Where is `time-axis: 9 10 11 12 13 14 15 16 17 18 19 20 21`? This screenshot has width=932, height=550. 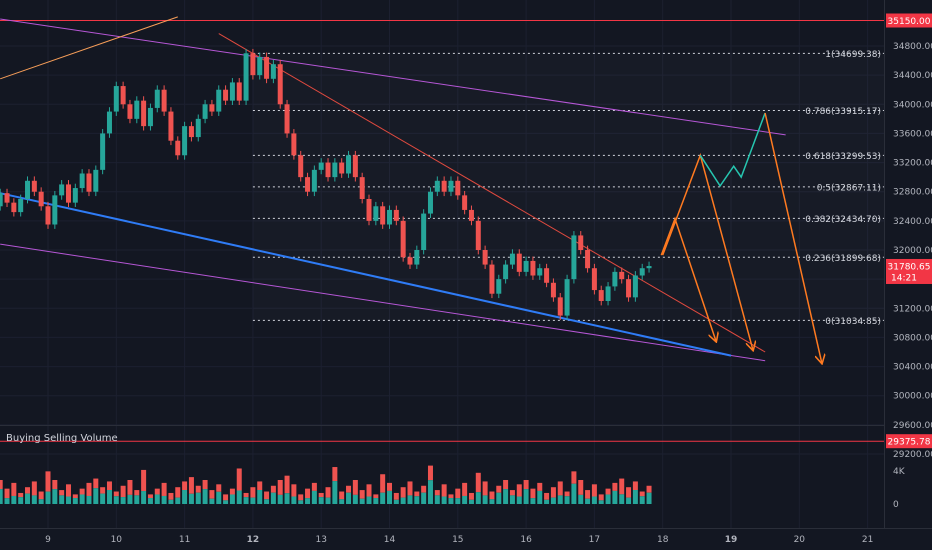 time-axis: 9 10 11 12 13 14 15 16 17 18 19 20 21 is located at coordinates (459, 540).